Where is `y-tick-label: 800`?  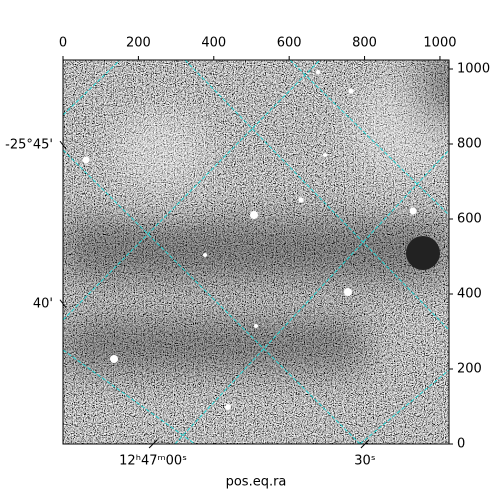
y-tick-label: 800 is located at coordinates (469, 144).